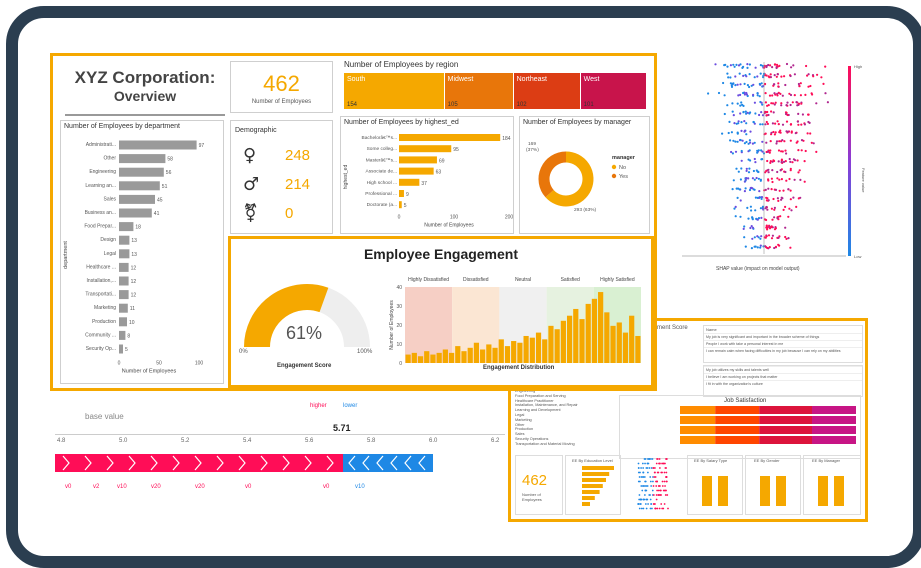 The width and height of the screenshot is (921, 568). Describe the element at coordinates (132, 323) in the screenshot. I see `dept-value: 10` at that location.